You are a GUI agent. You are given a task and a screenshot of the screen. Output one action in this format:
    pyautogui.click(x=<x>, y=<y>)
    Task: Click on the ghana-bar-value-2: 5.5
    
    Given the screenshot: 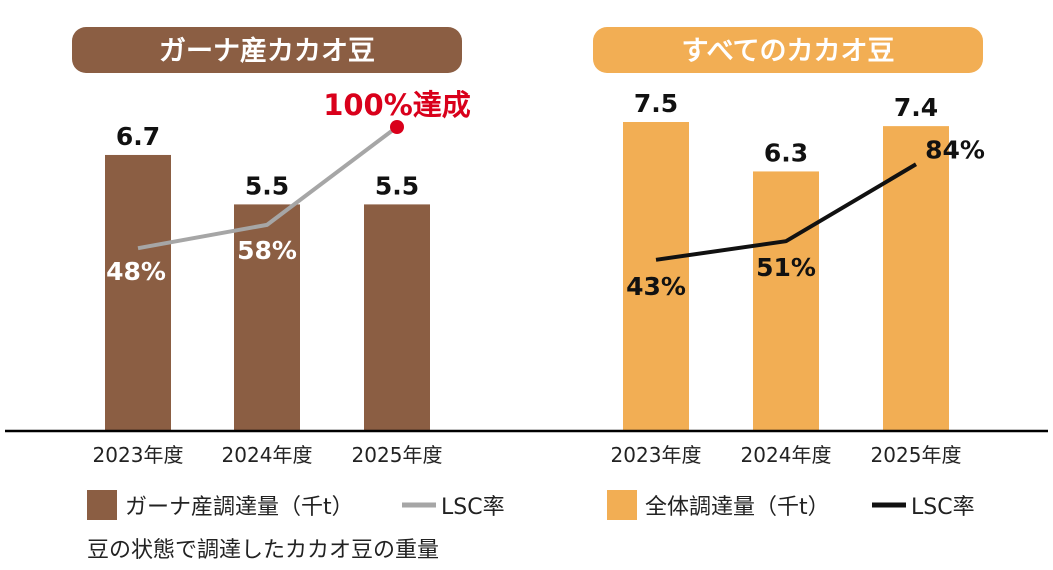 What is the action you would take?
    pyautogui.click(x=397, y=185)
    